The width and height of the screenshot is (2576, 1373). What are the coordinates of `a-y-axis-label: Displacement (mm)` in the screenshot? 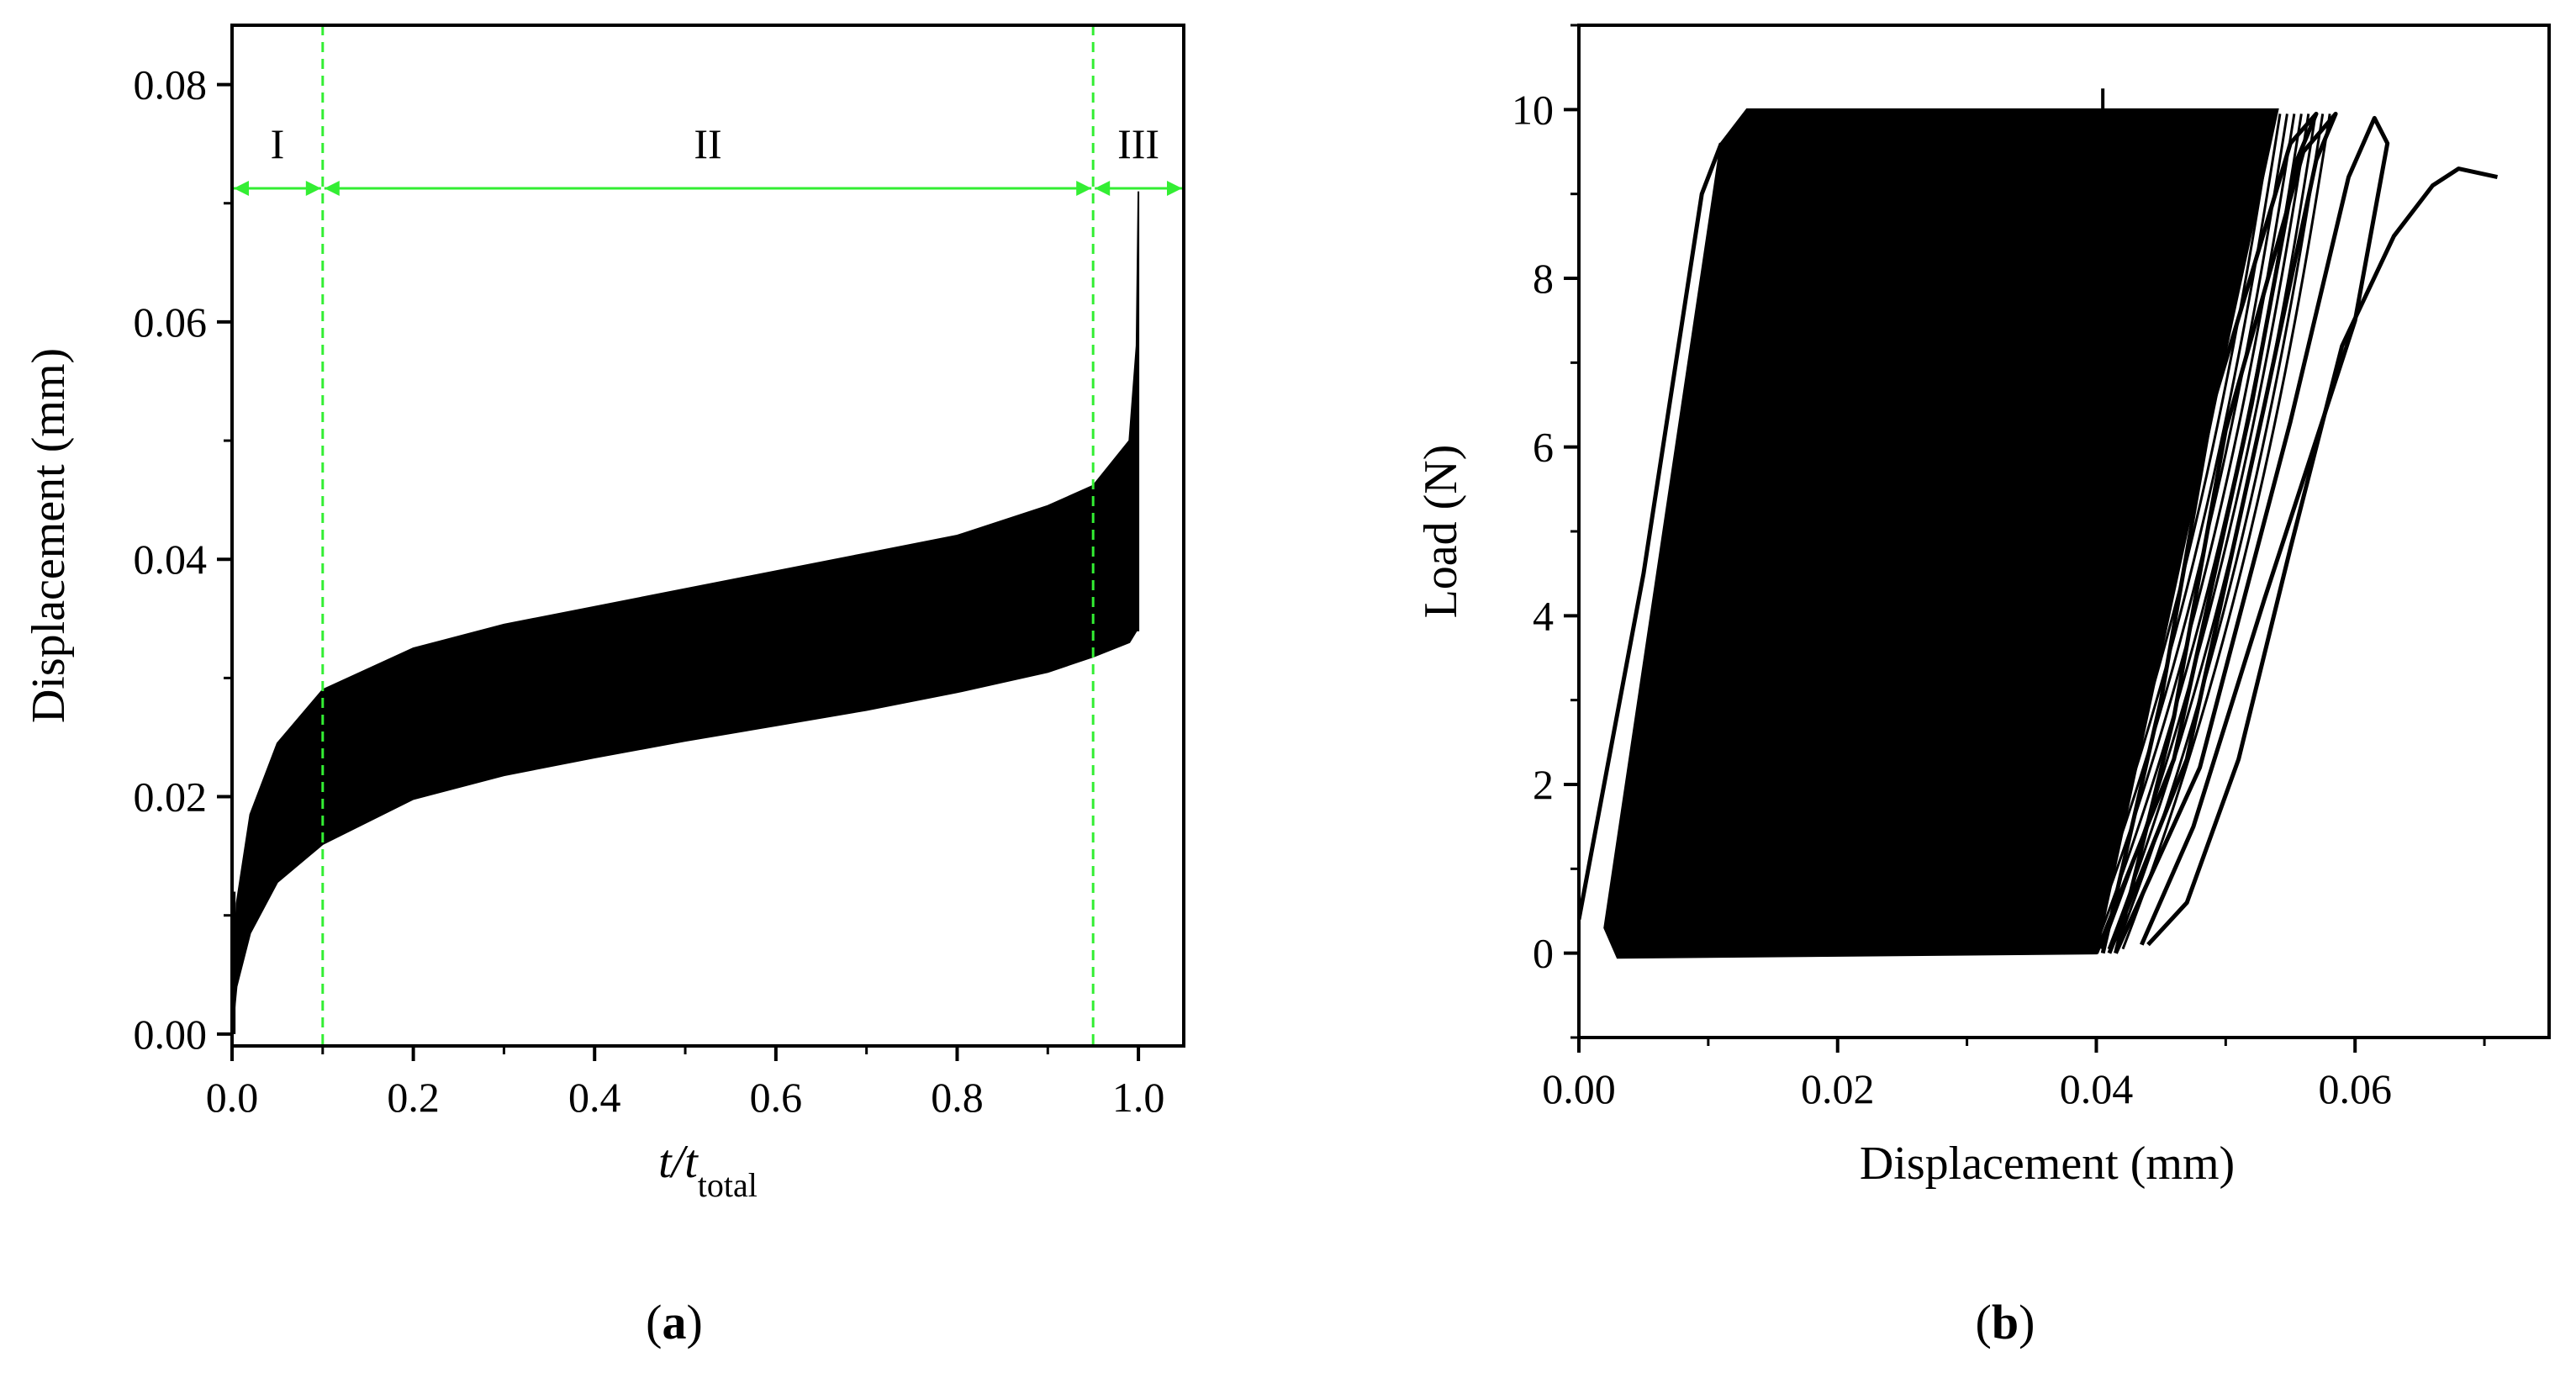 It's located at (49, 536).